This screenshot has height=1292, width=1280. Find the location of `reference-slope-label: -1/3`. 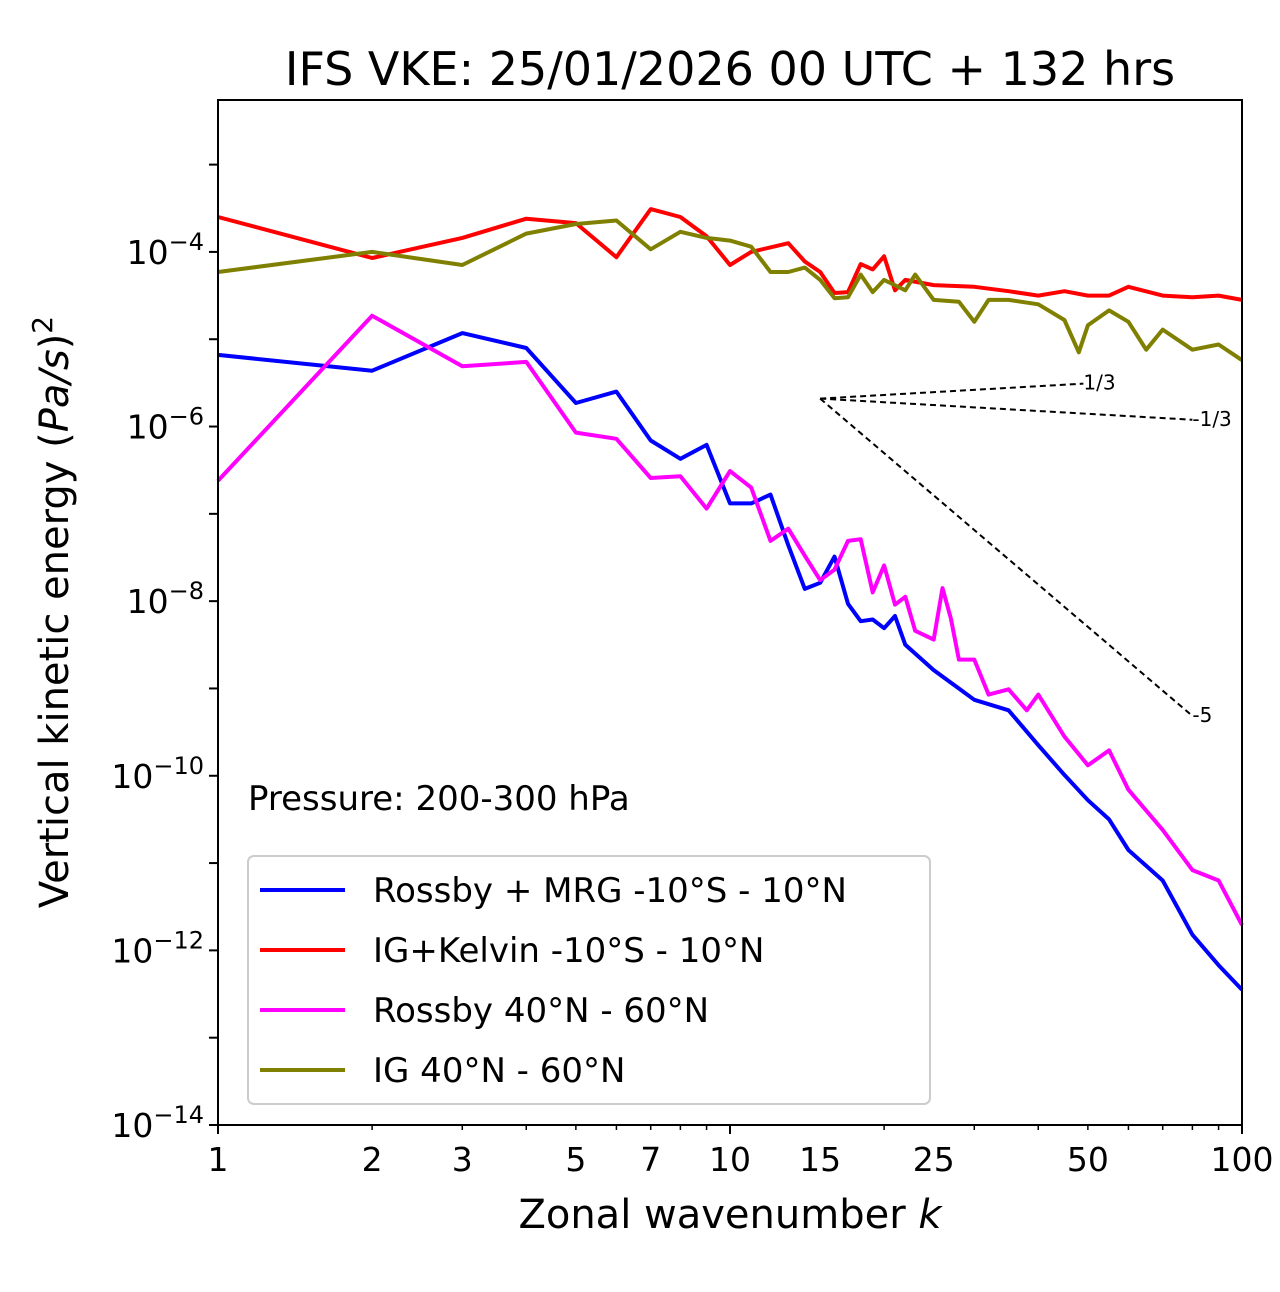

reference-slope-label: -1/3 is located at coordinates (1211, 419).